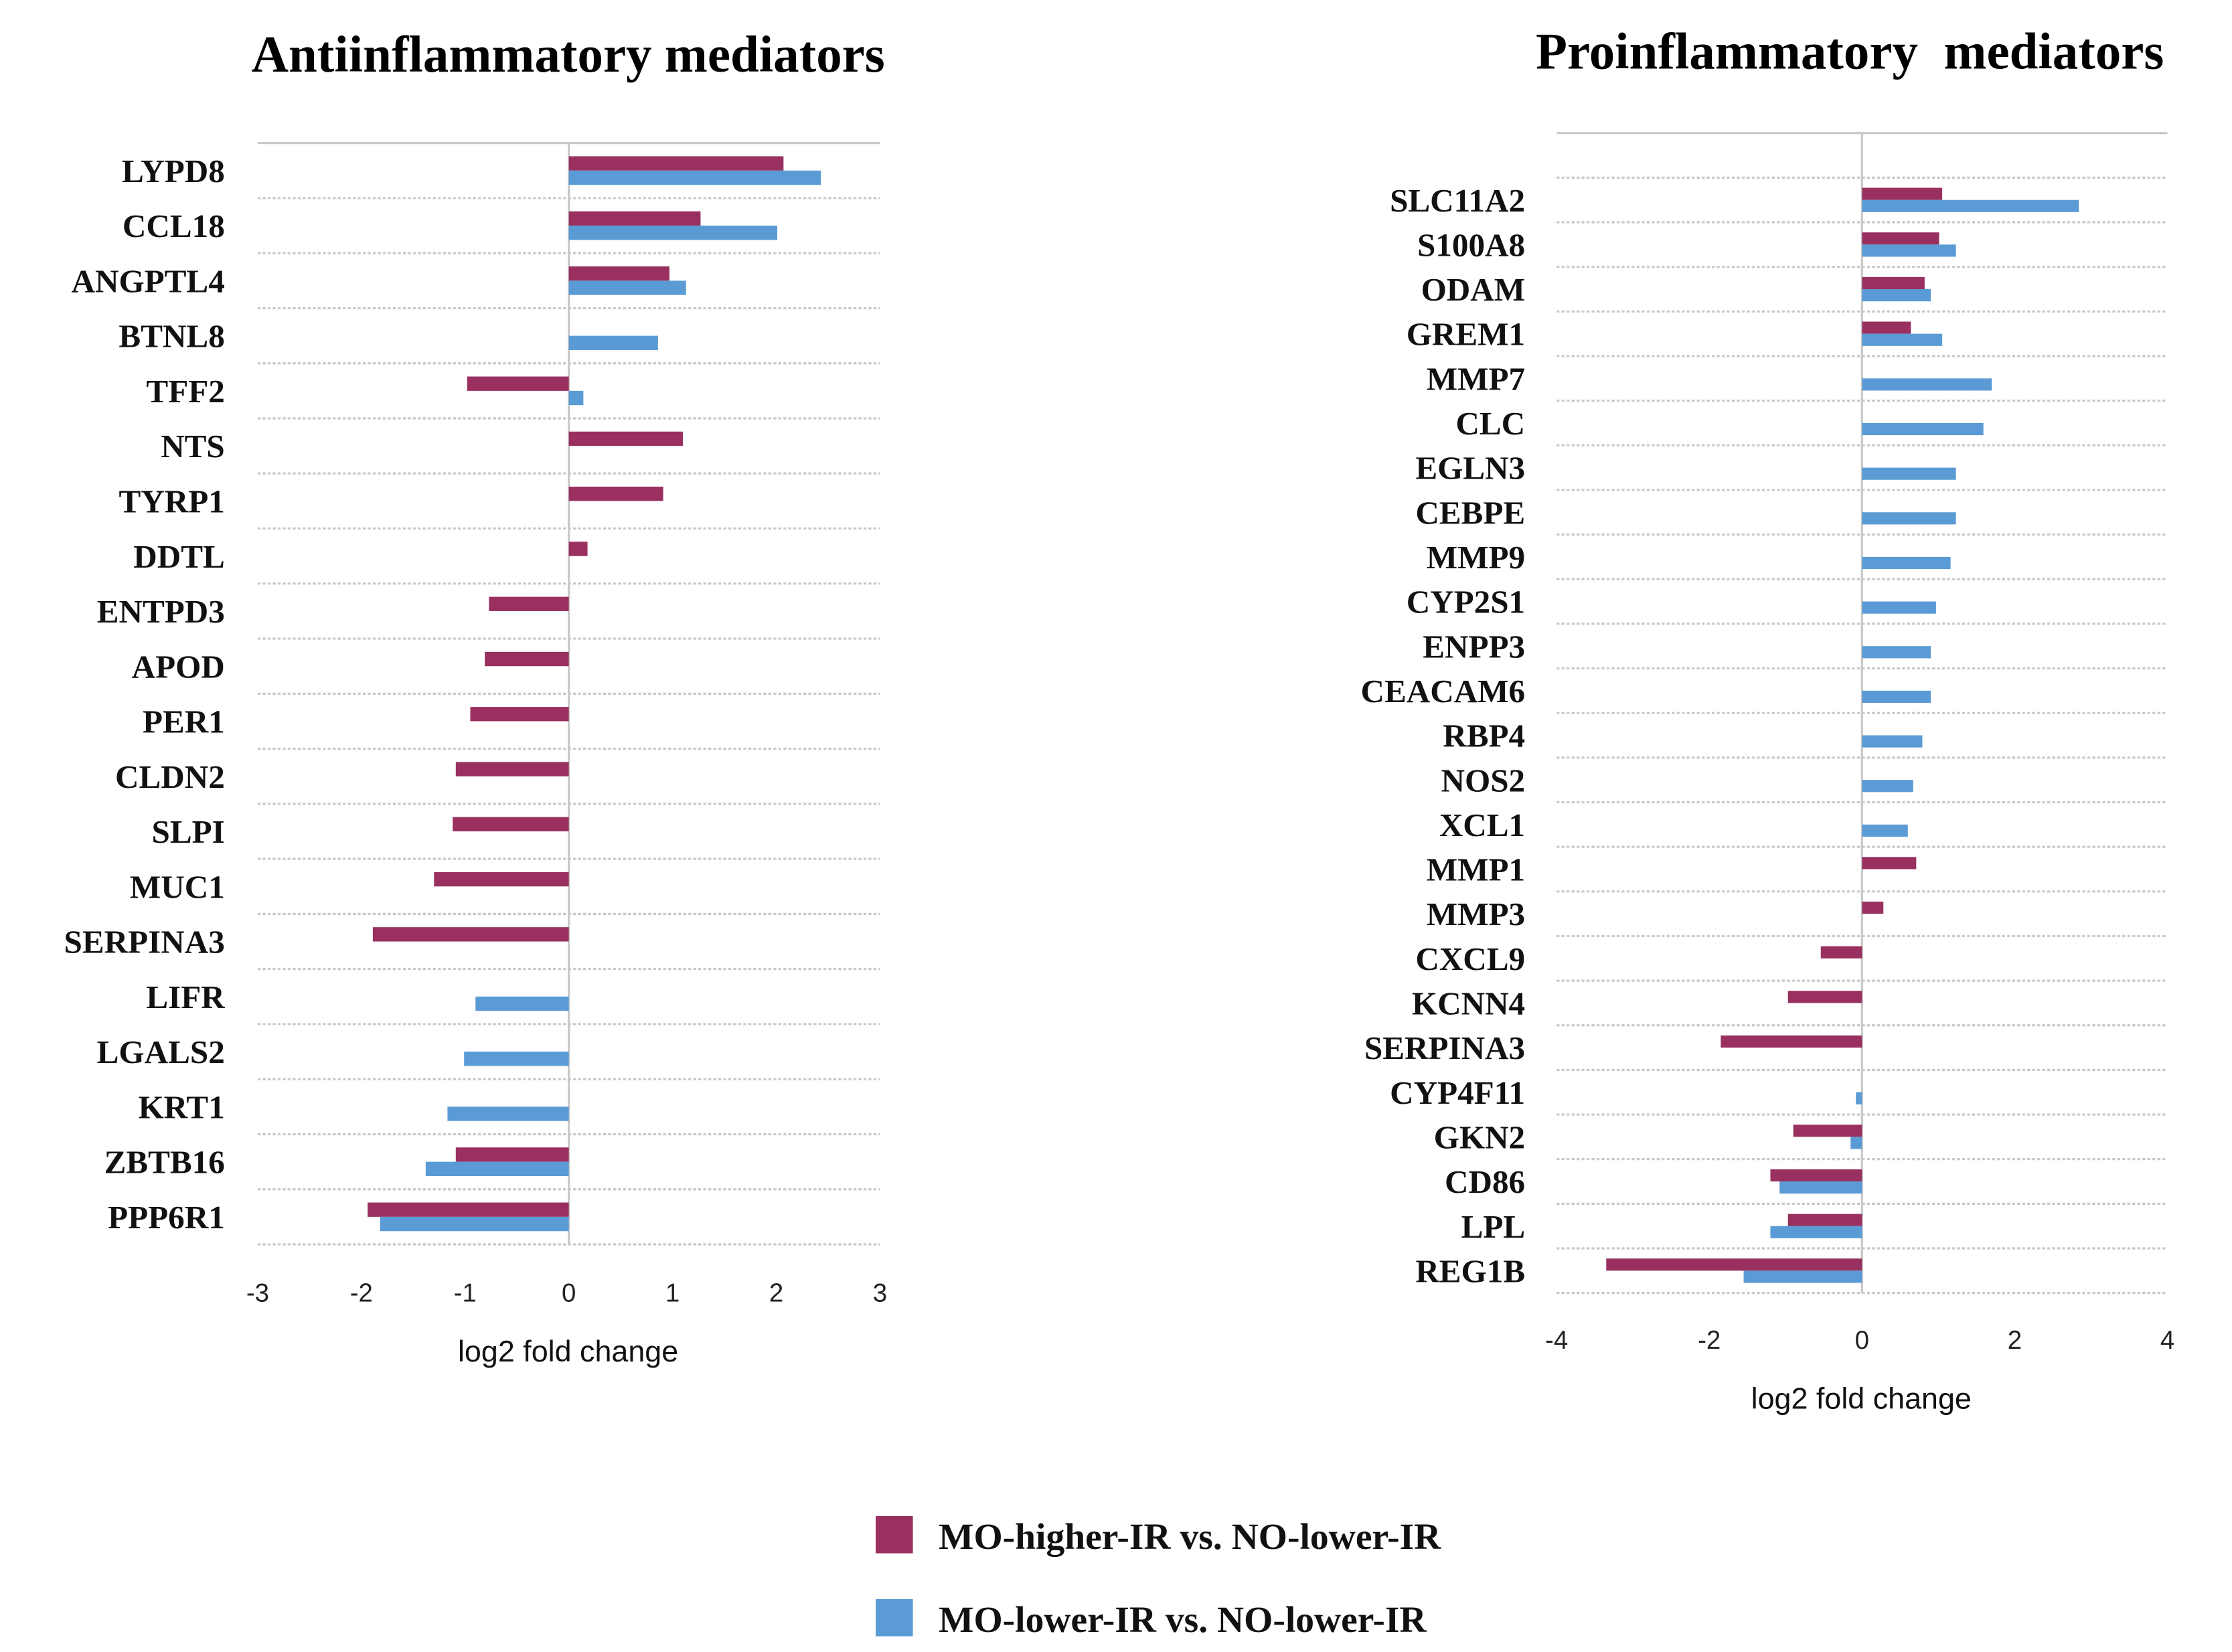 The width and height of the screenshot is (2232, 1652). I want to click on category-label: ZBTB16, so click(164, 1162).